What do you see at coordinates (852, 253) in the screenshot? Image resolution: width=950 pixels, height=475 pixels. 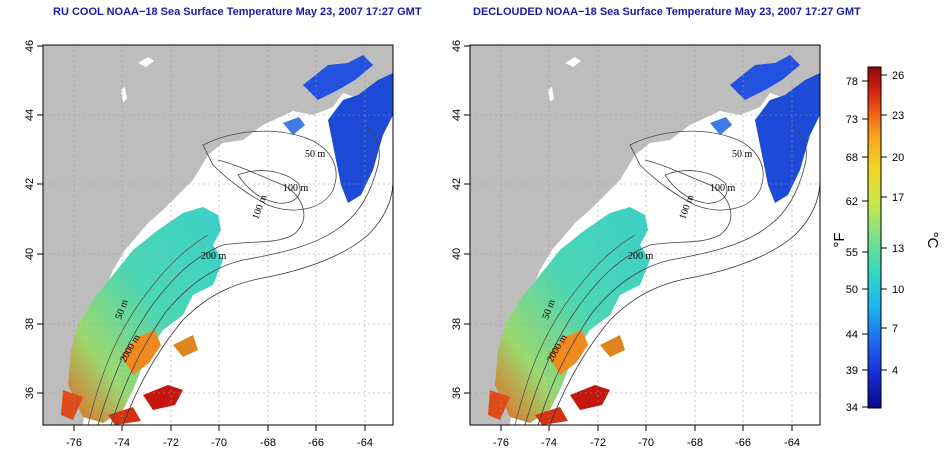 I see `fahrenheit-tick-label: 55` at bounding box center [852, 253].